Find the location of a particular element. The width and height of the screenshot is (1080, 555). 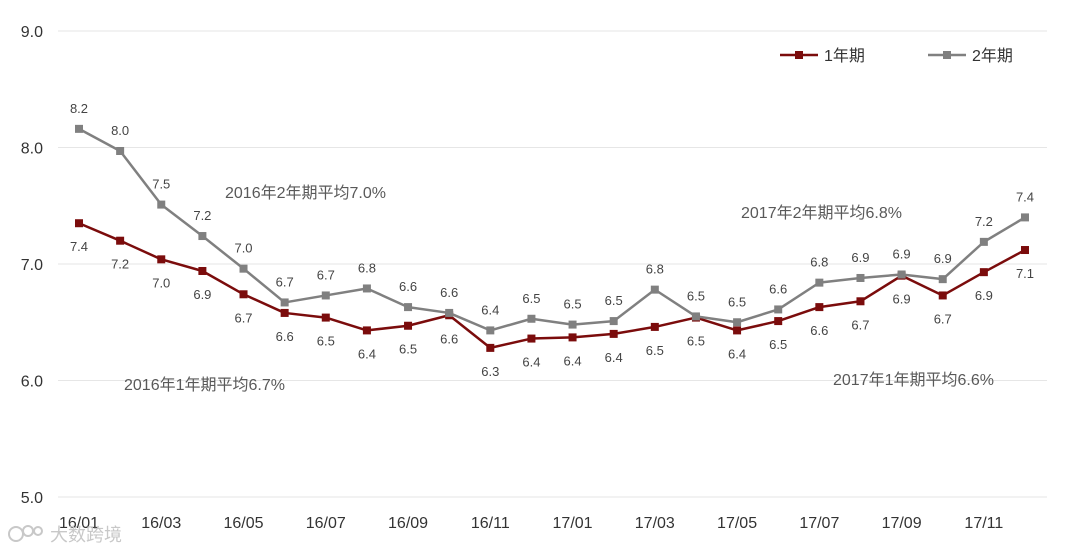

watermark: 大数跨境 is located at coordinates (65, 535).